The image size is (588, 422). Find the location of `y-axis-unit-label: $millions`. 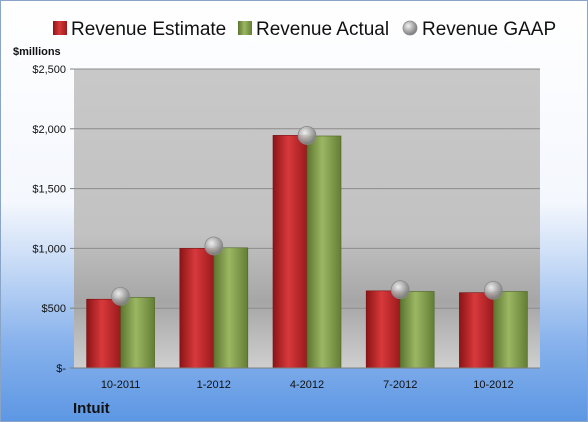

y-axis-unit-label: $millions is located at coordinates (37, 52).